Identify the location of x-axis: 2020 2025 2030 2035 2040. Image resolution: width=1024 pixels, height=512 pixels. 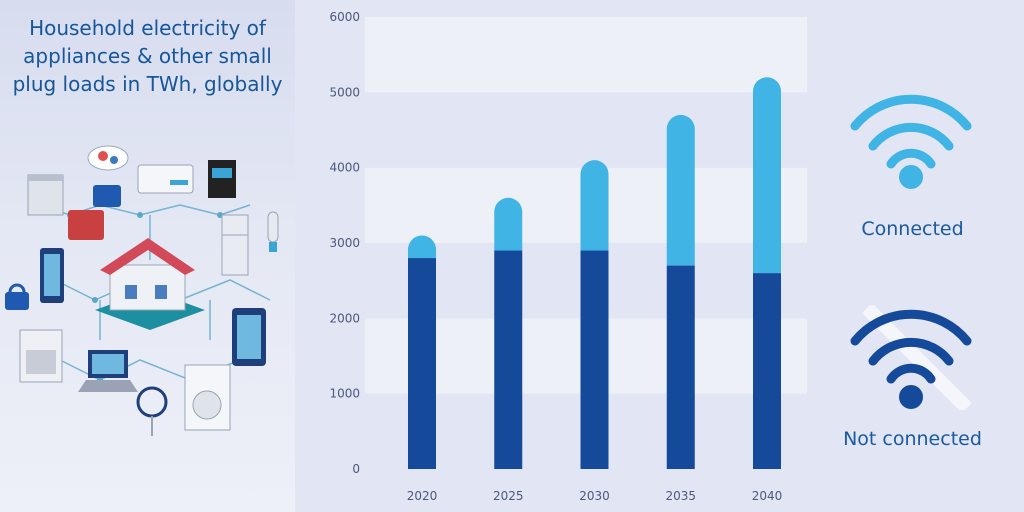
(595, 496).